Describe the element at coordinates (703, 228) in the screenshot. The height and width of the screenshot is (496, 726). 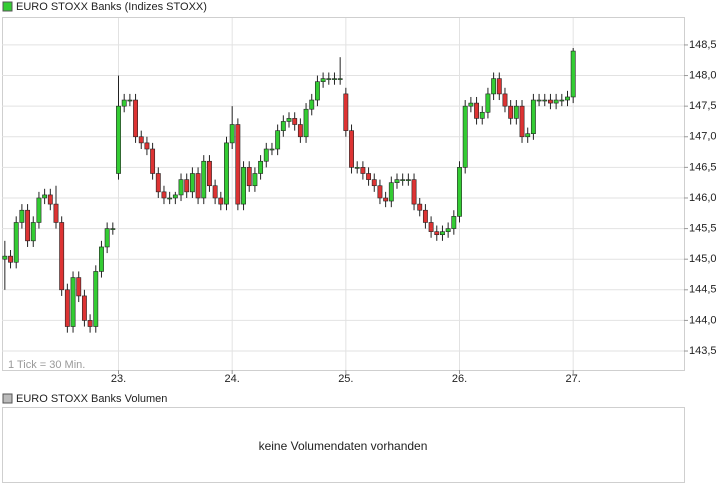
I see `y-tick-label: 145,5` at that location.